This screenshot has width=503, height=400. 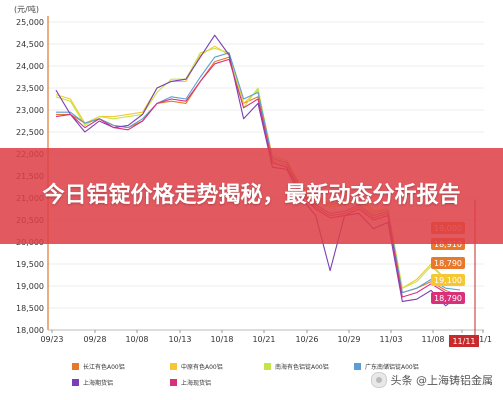 What do you see at coordinates (263, 339) in the screenshot?
I see `x-tick-label: 10/21` at bounding box center [263, 339].